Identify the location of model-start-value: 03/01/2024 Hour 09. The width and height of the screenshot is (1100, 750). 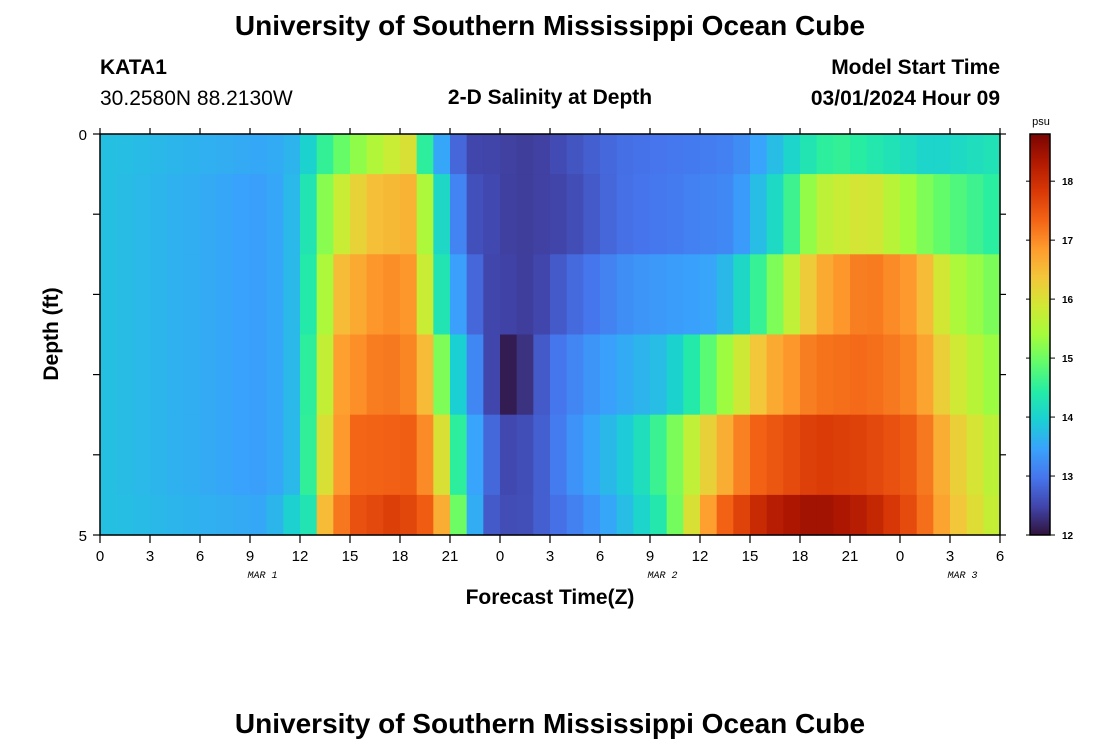
(905, 98).